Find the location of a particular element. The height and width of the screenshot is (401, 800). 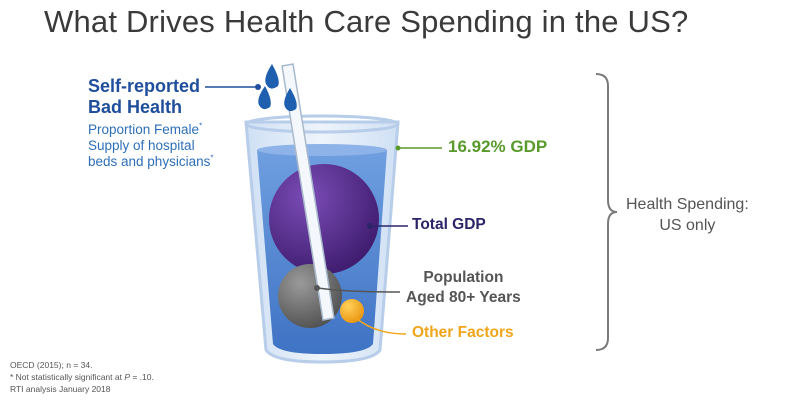

driver-item: beds and physicians* is located at coordinates (151, 161).